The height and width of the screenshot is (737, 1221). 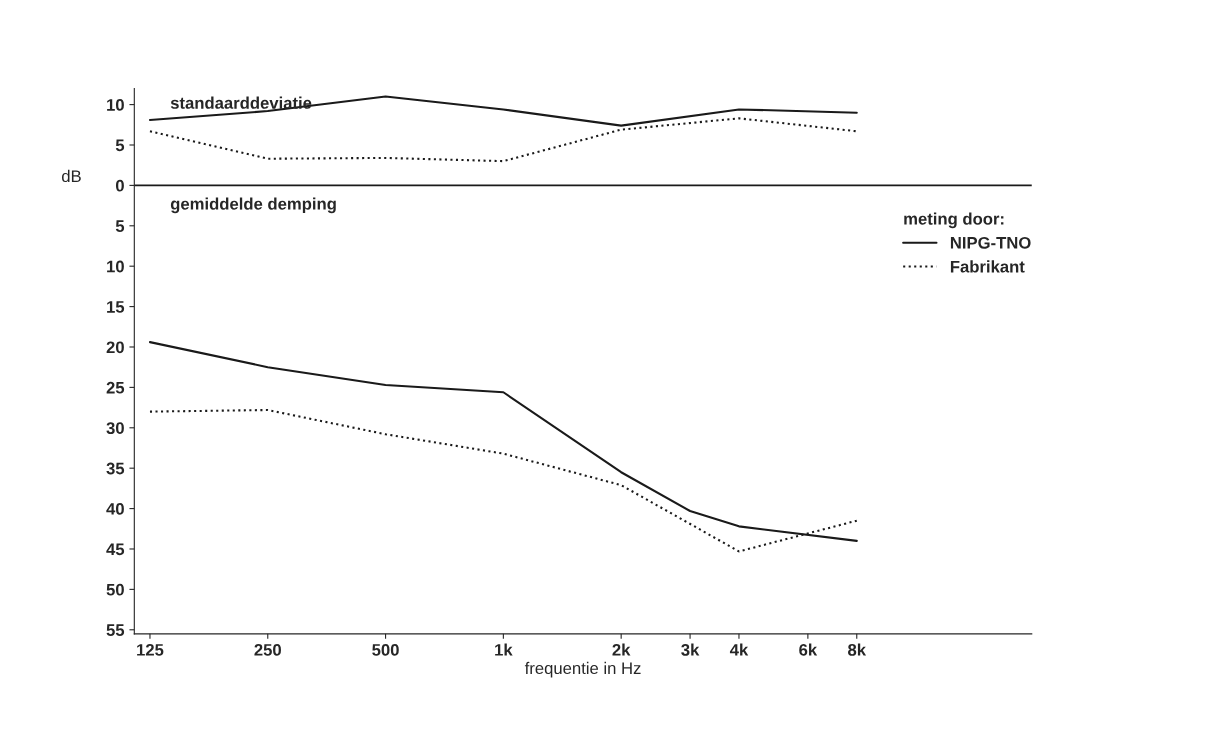 What do you see at coordinates (115, 508) in the screenshot?
I see `y-tick-label: 40` at bounding box center [115, 508].